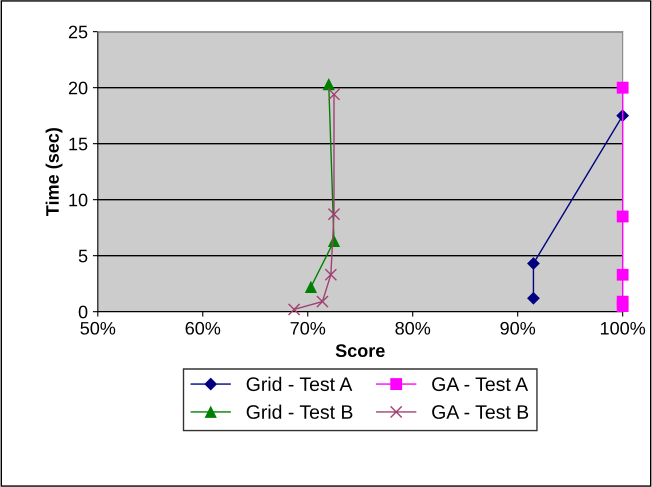 The width and height of the screenshot is (652, 487). What do you see at coordinates (299, 411) in the screenshot?
I see `legend-label: Grid - Test B` at bounding box center [299, 411].